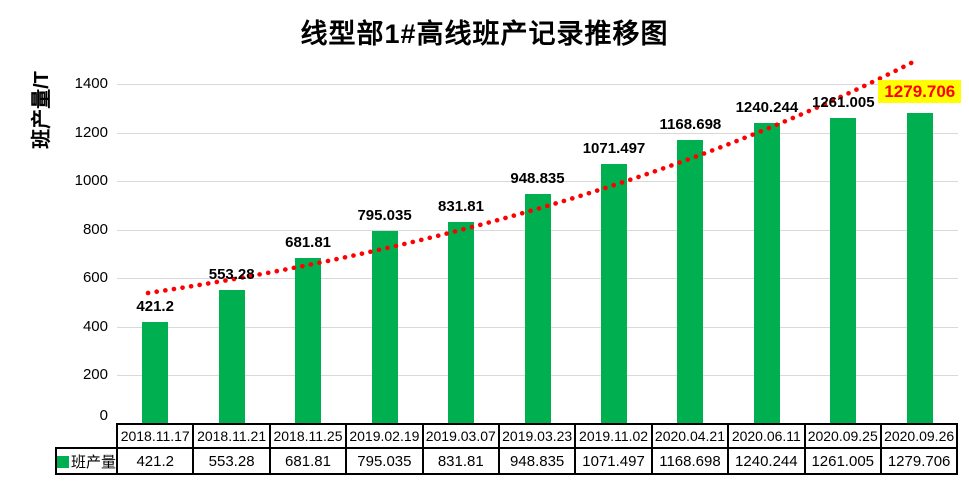 This screenshot has width=969, height=488. I want to click on bar-value-label: 1240.244, so click(767, 108).